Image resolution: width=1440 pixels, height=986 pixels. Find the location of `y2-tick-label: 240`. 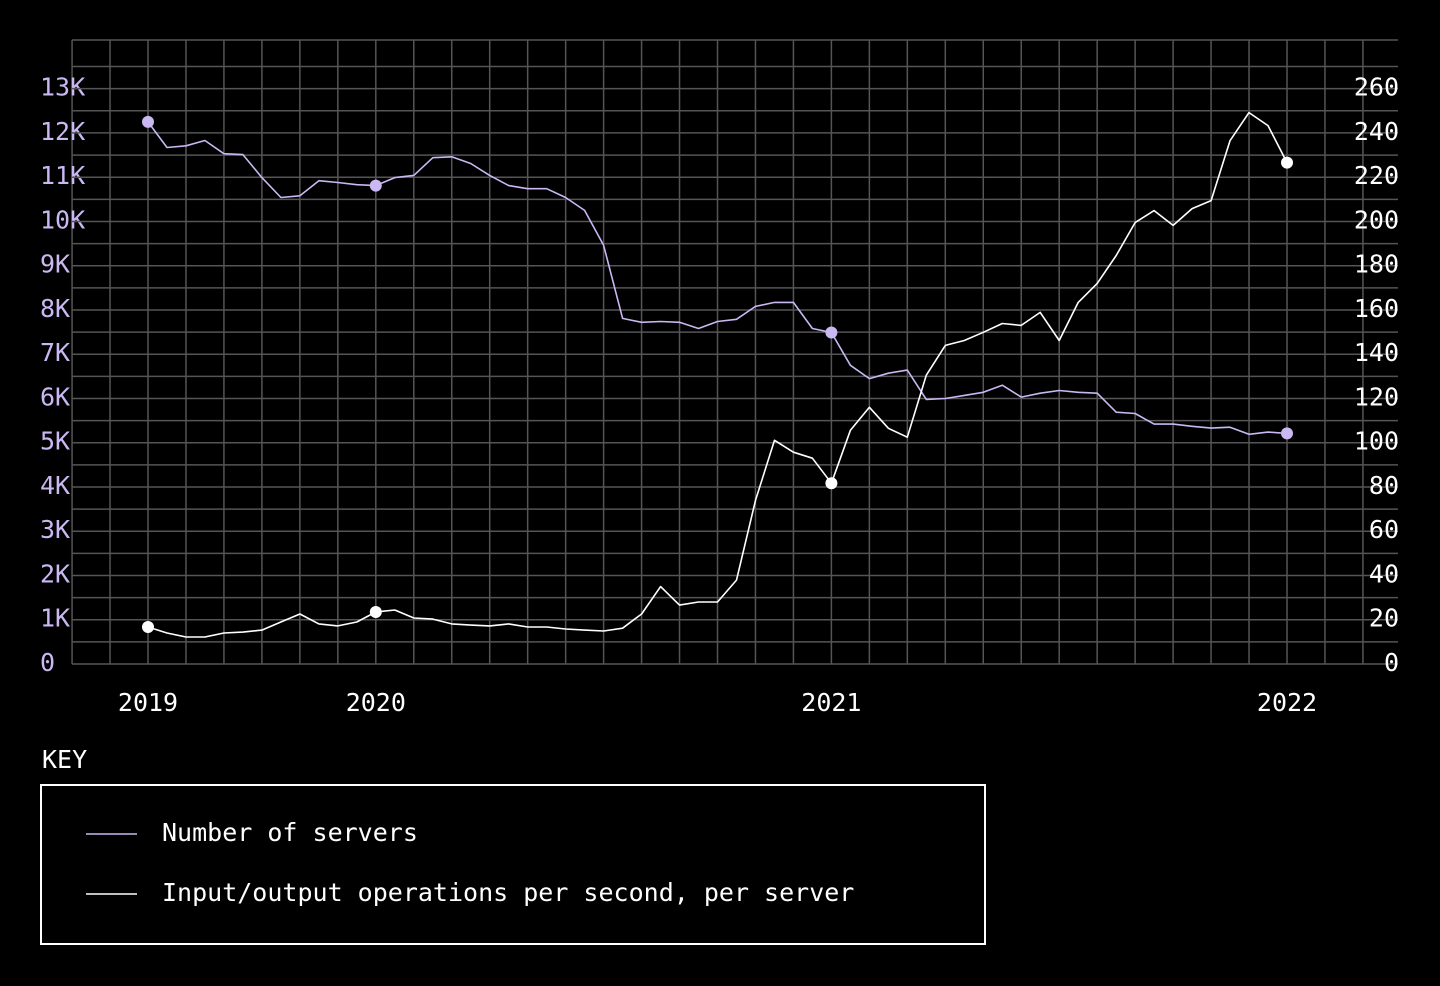

y2-tick-label: 240 is located at coordinates (1376, 131).